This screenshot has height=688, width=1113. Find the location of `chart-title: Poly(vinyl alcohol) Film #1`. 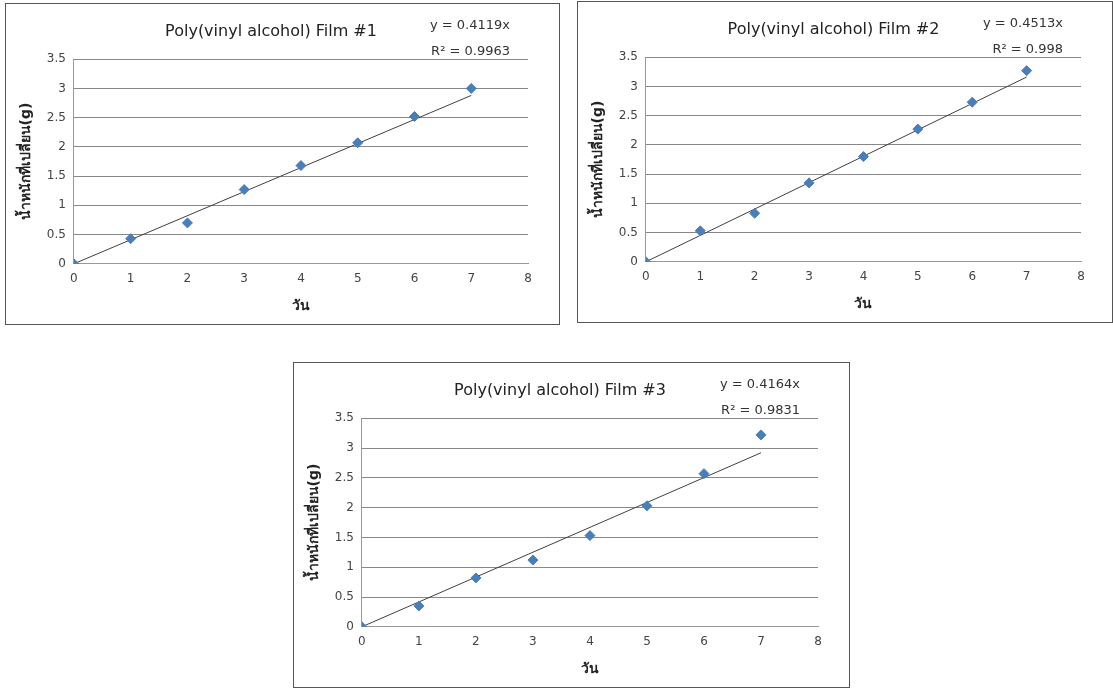

chart-title: Poly(vinyl alcohol) Film #1 is located at coordinates (271, 30).